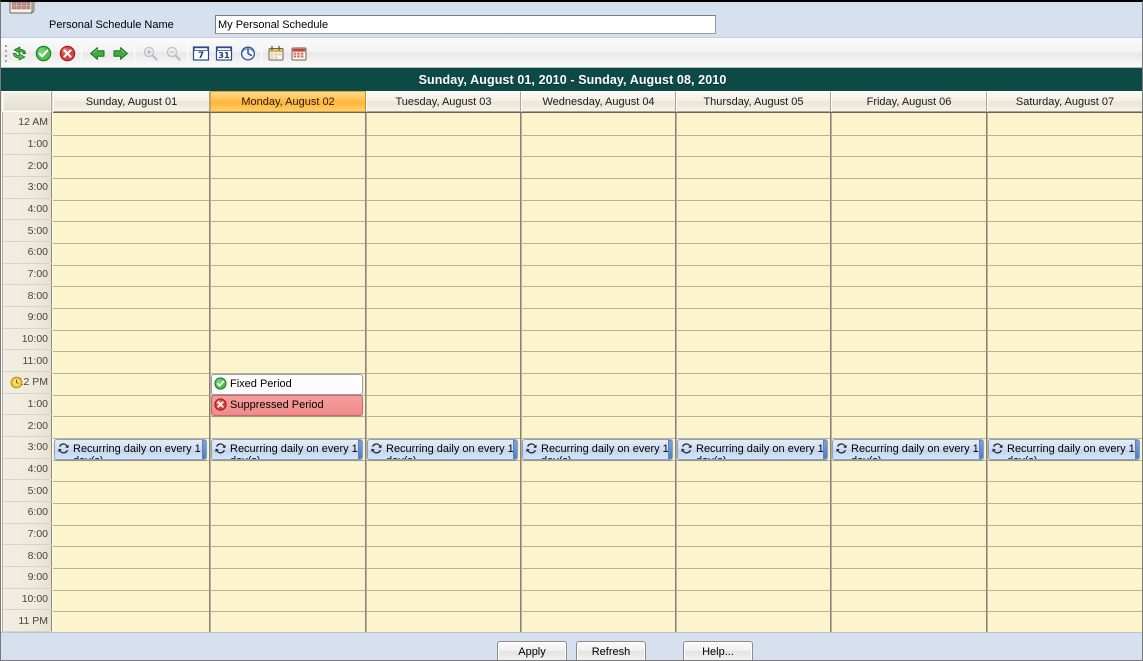 The height and width of the screenshot is (661, 1143). What do you see at coordinates (299, 53) in the screenshot?
I see `recurrence-button` at bounding box center [299, 53].